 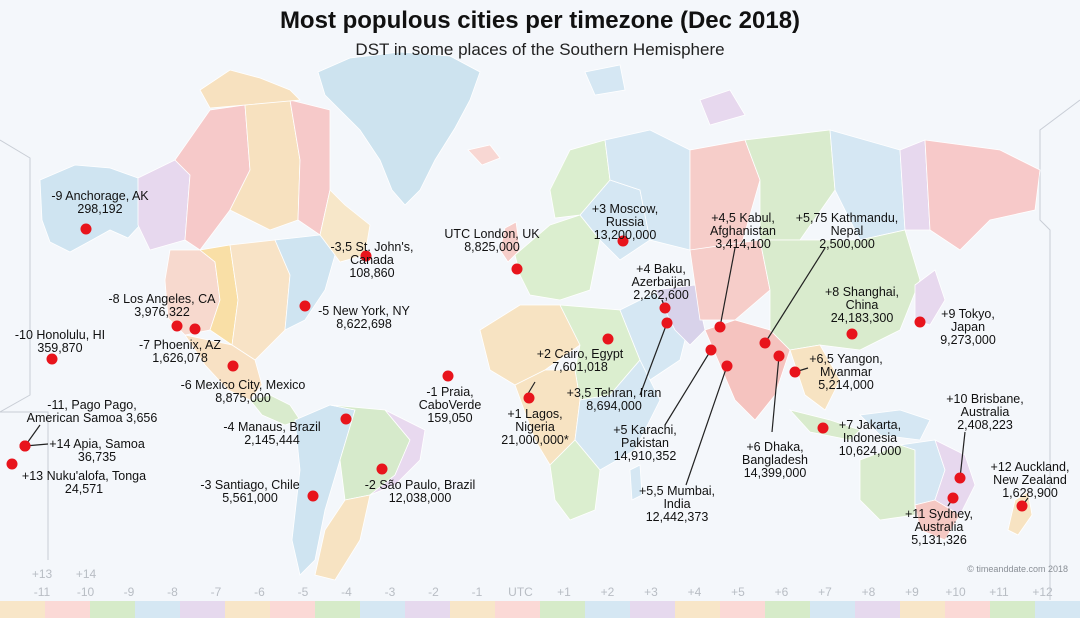 What do you see at coordinates (743, 244) in the screenshot?
I see `city-line: 3,414,100` at bounding box center [743, 244].